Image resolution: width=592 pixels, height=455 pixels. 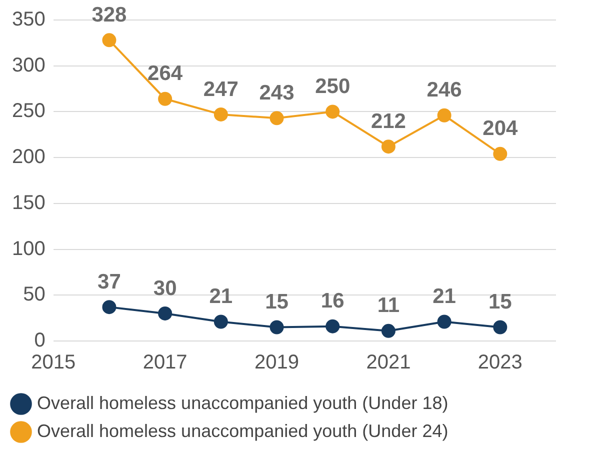 I want to click on y-tick-label: 150, so click(x=29, y=203).